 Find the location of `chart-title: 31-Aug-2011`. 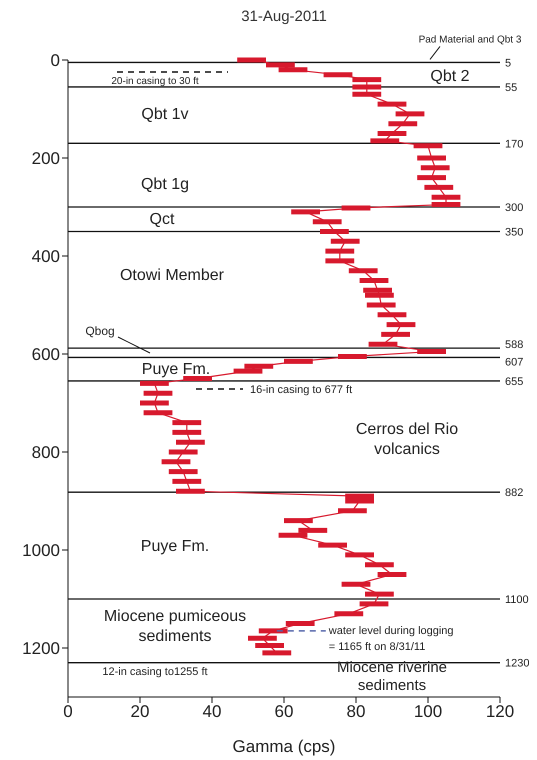

chart-title: 31-Aug-2011 is located at coordinates (284, 16).